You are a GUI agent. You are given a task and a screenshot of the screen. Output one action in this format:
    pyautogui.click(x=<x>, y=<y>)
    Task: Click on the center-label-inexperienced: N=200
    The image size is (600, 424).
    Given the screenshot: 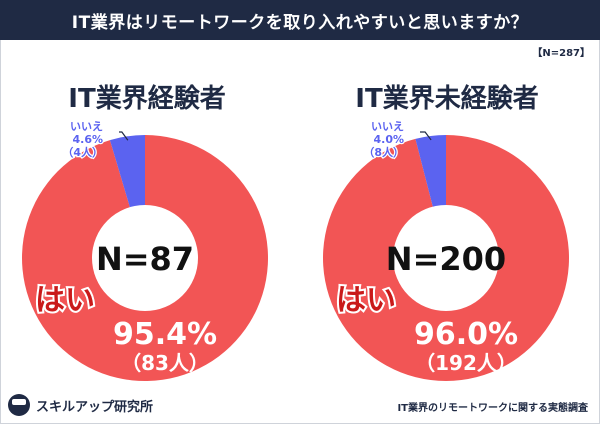 What is the action you would take?
    pyautogui.click(x=446, y=259)
    